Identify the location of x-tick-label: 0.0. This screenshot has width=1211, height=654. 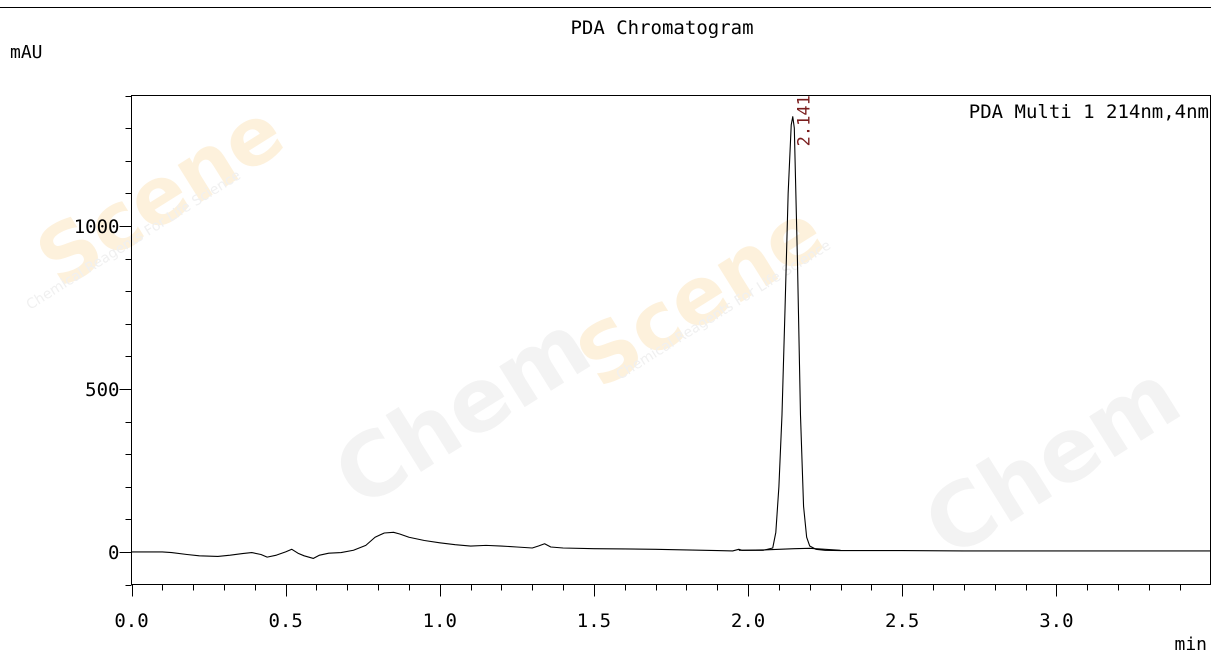
(131, 621).